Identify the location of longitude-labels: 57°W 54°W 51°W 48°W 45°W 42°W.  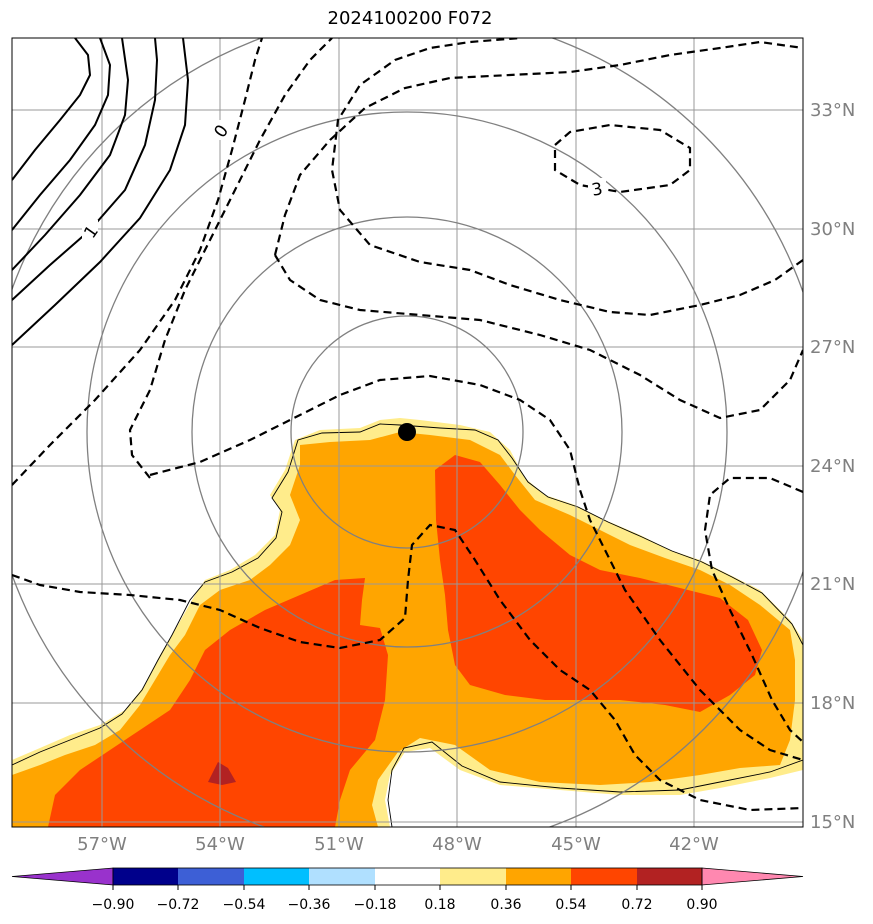
(398, 844).